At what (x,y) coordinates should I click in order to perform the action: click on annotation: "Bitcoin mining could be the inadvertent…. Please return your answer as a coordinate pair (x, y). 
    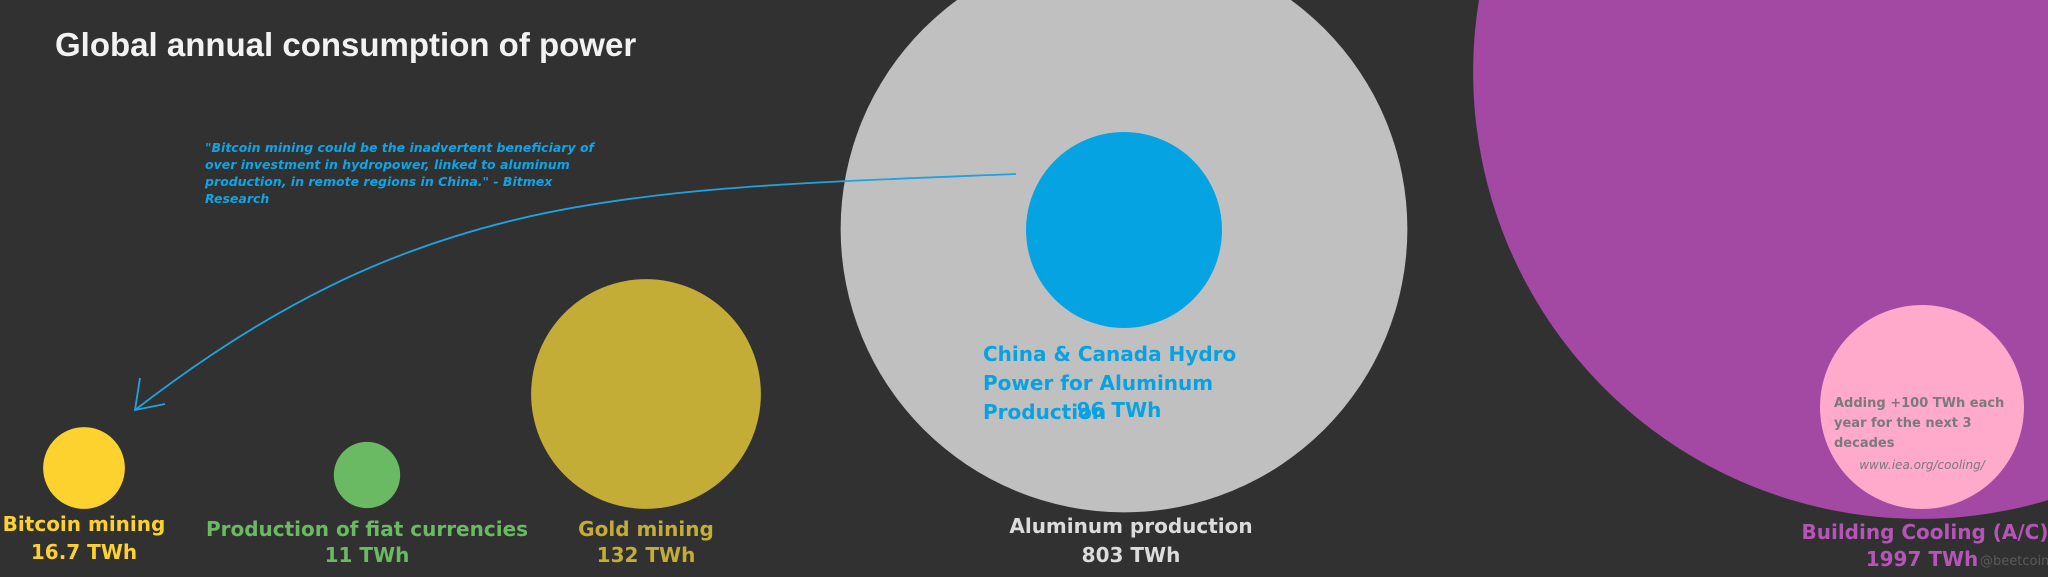
    Looking at the image, I should click on (399, 173).